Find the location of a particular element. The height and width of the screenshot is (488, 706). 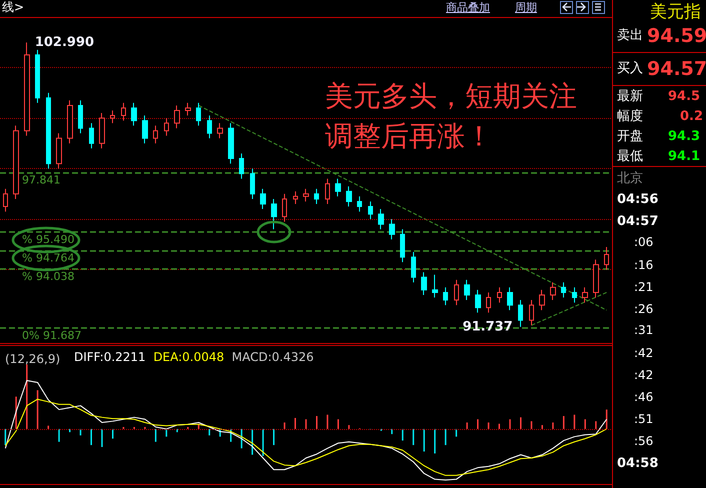

annotation: 美元多头，短期关注调整后再涨！ is located at coordinates (451, 116).